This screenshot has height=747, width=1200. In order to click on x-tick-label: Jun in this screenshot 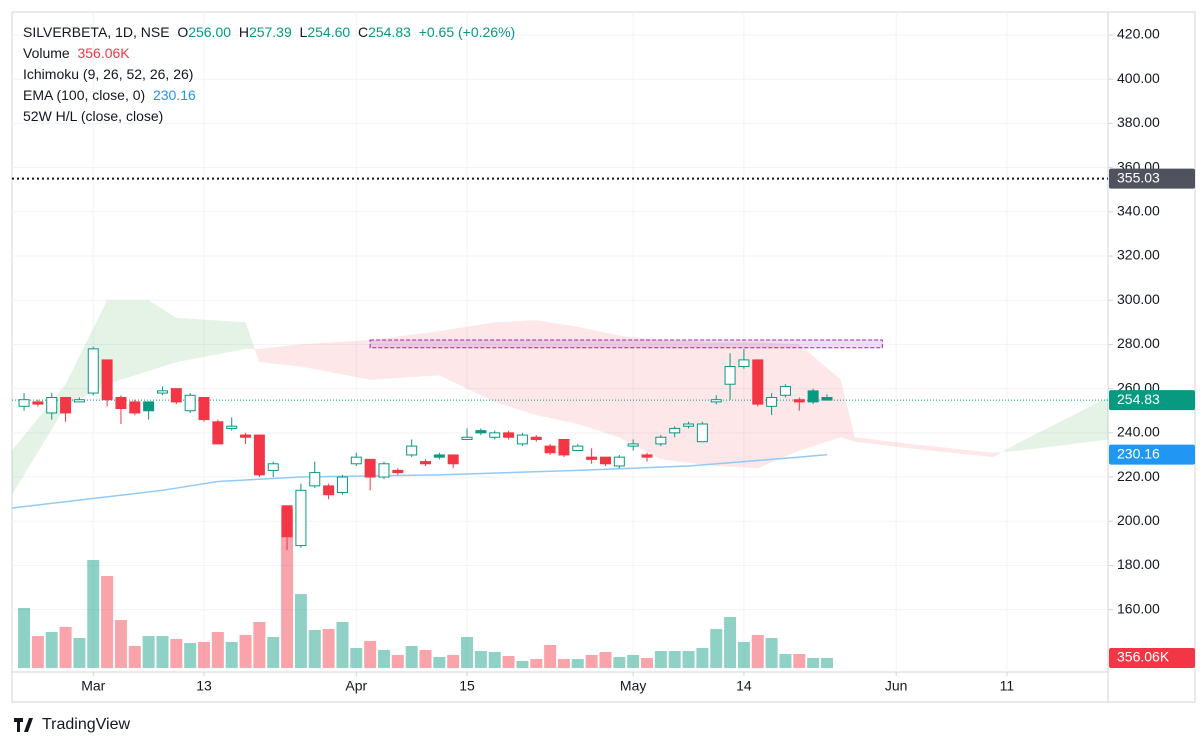, I will do `click(896, 686)`.